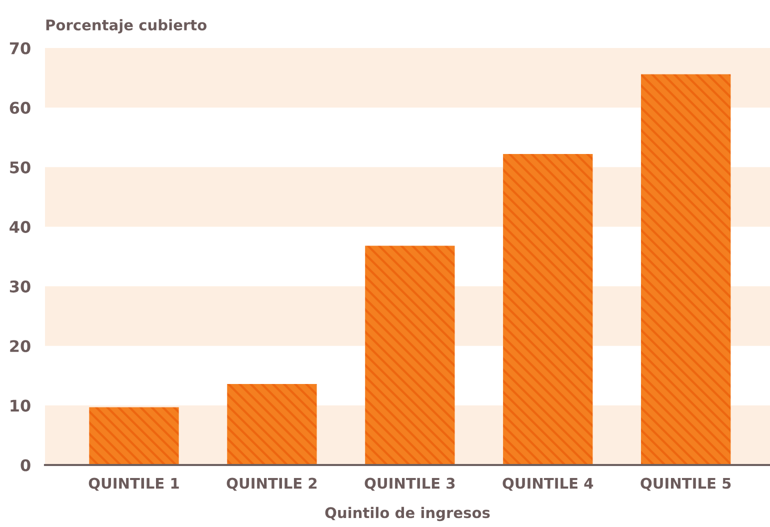  What do you see at coordinates (548, 484) in the screenshot?
I see `x-tick-label: QUINTILE 4` at bounding box center [548, 484].